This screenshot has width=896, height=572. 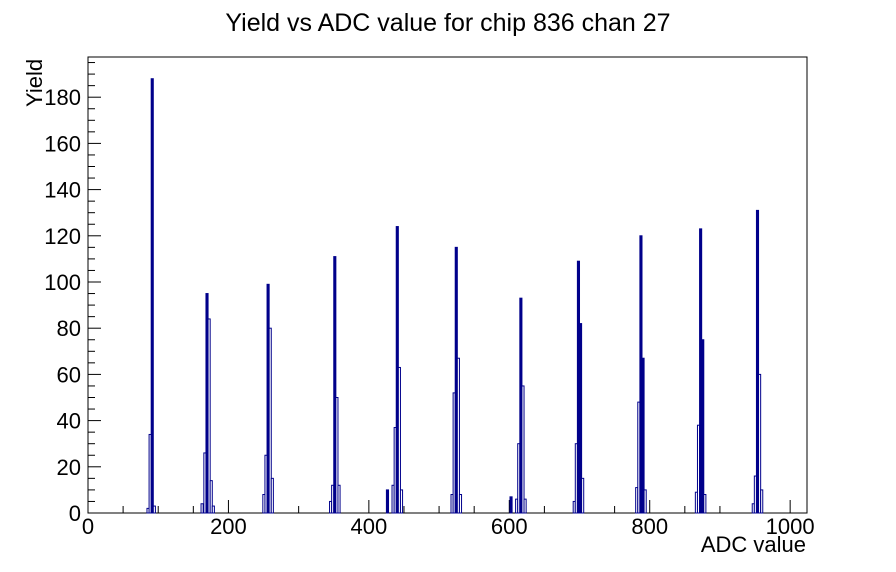 What do you see at coordinates (649, 526) in the screenshot?
I see `x-tick-label: 800` at bounding box center [649, 526].